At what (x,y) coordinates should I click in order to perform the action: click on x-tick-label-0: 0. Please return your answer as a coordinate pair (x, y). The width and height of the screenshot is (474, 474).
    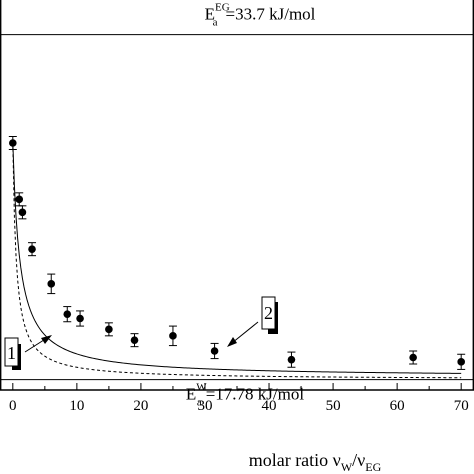
    Looking at the image, I should click on (13, 406).